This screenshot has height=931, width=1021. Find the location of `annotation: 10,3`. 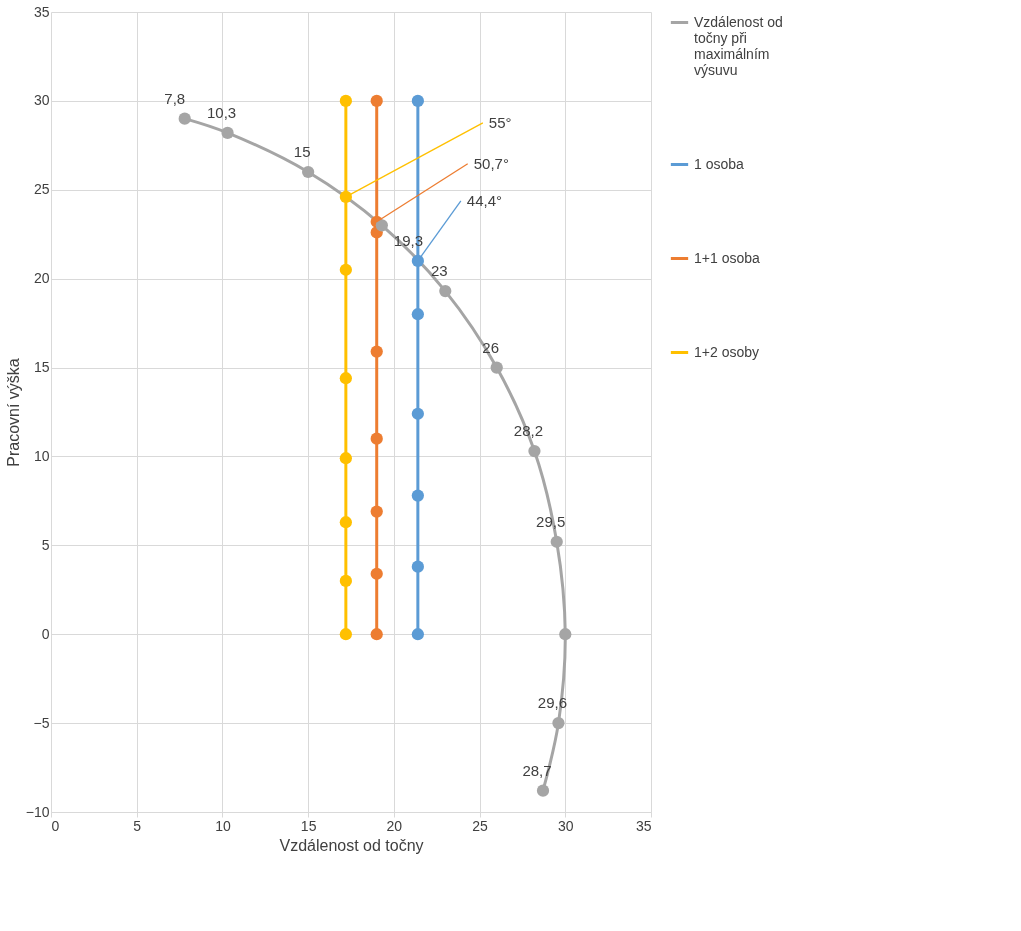

annotation: 10,3 is located at coordinates (221, 112).